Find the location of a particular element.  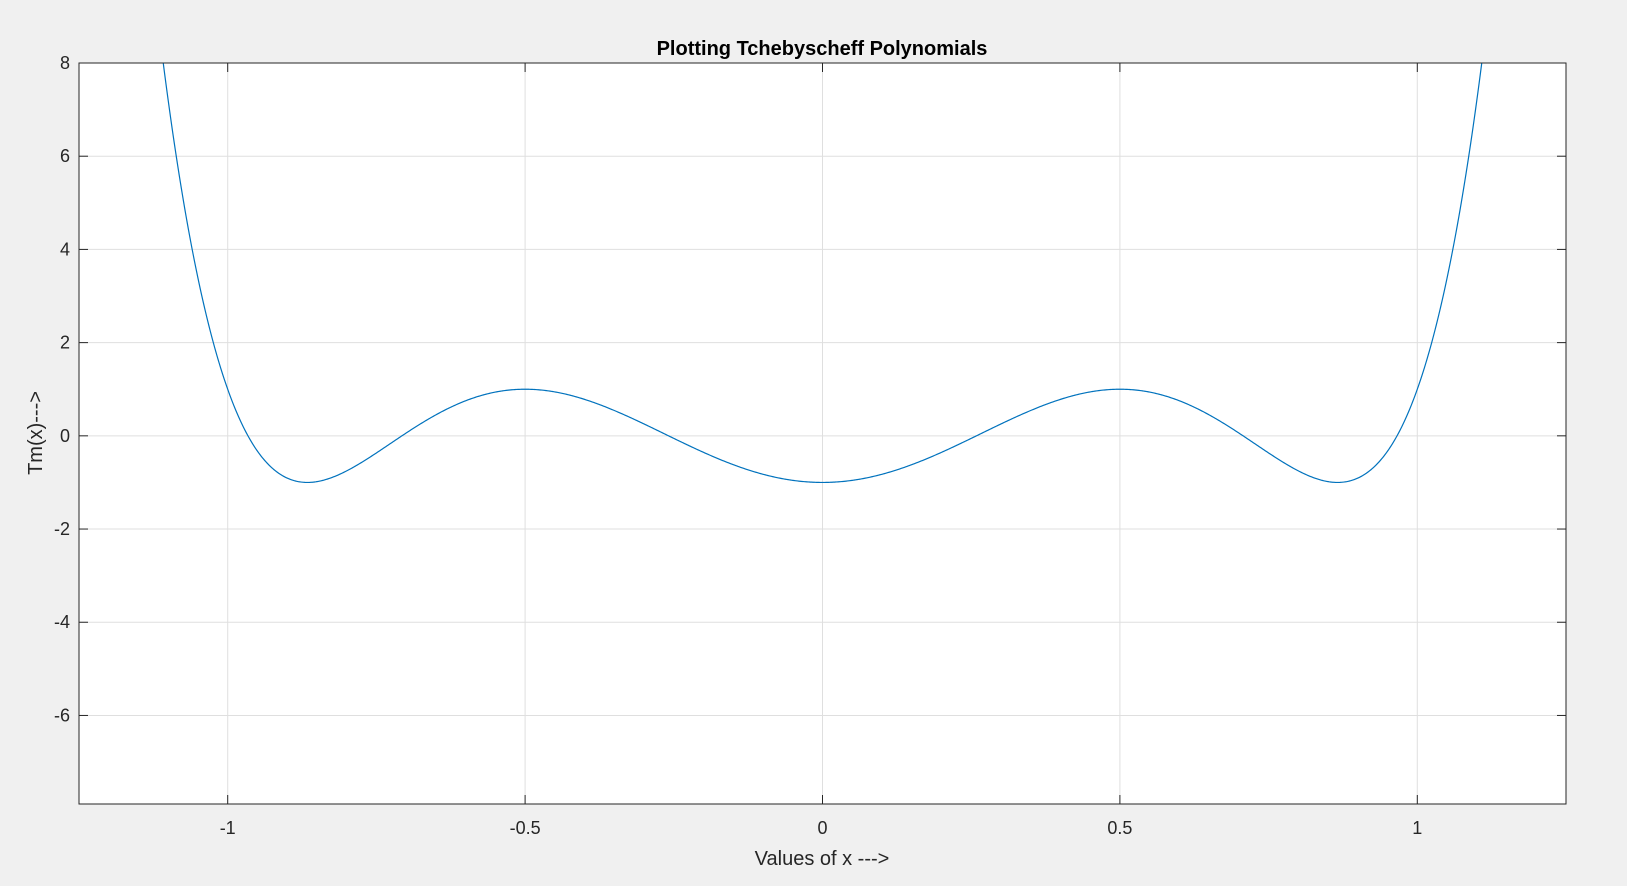

x-axis-label: Values of x ---> is located at coordinates (822, 859).